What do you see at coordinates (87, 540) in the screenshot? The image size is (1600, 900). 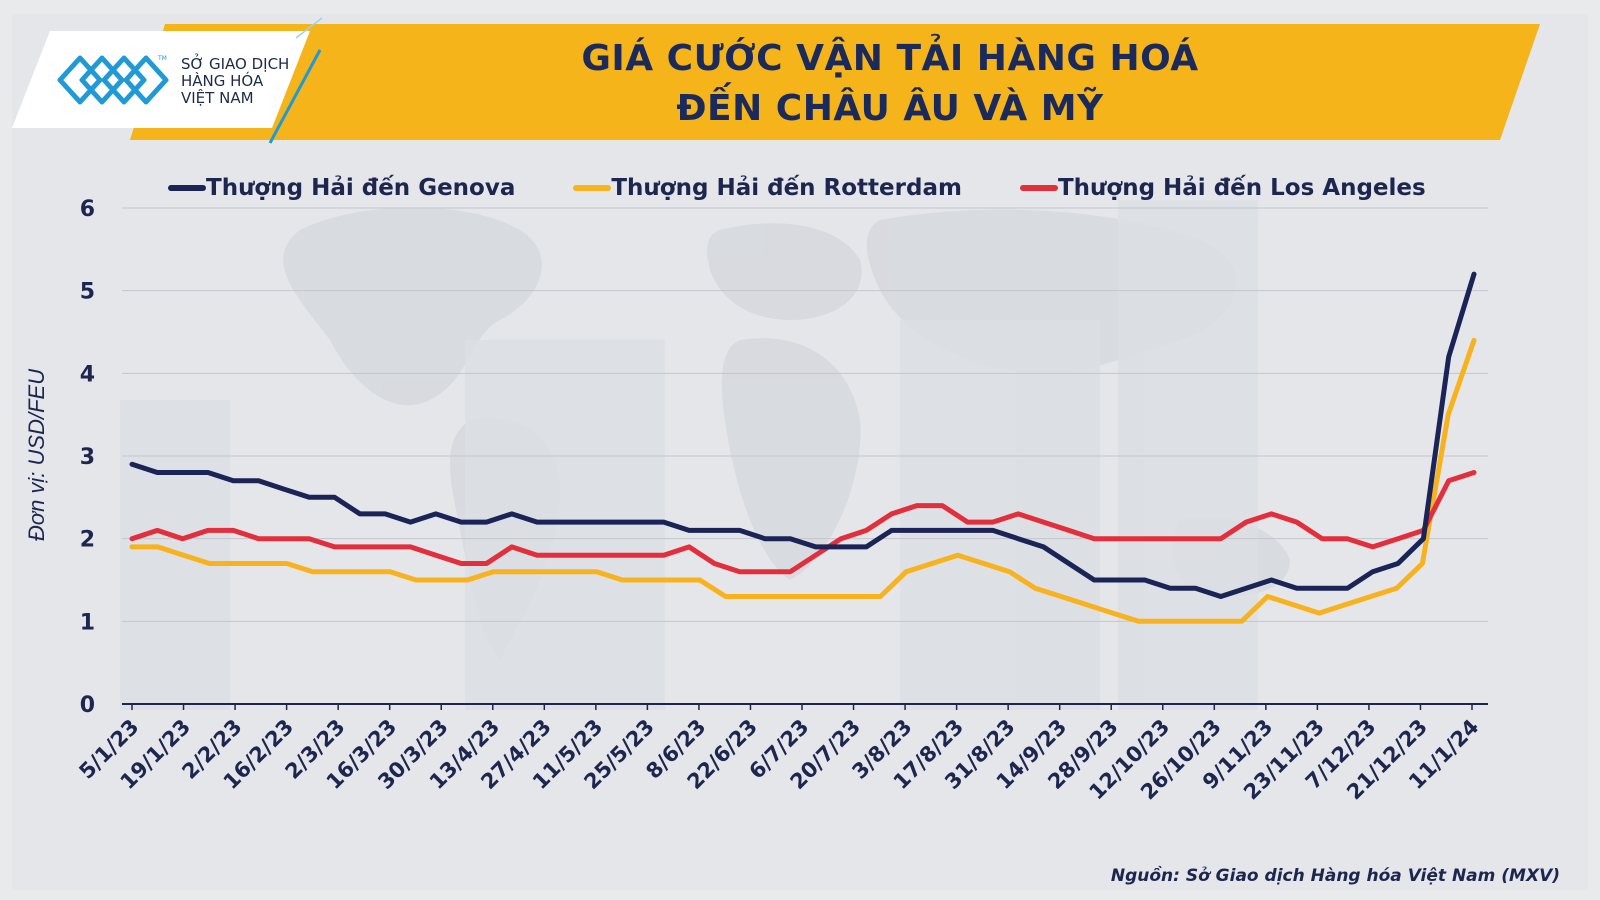 I see `y-tick-label: 2` at bounding box center [87, 540].